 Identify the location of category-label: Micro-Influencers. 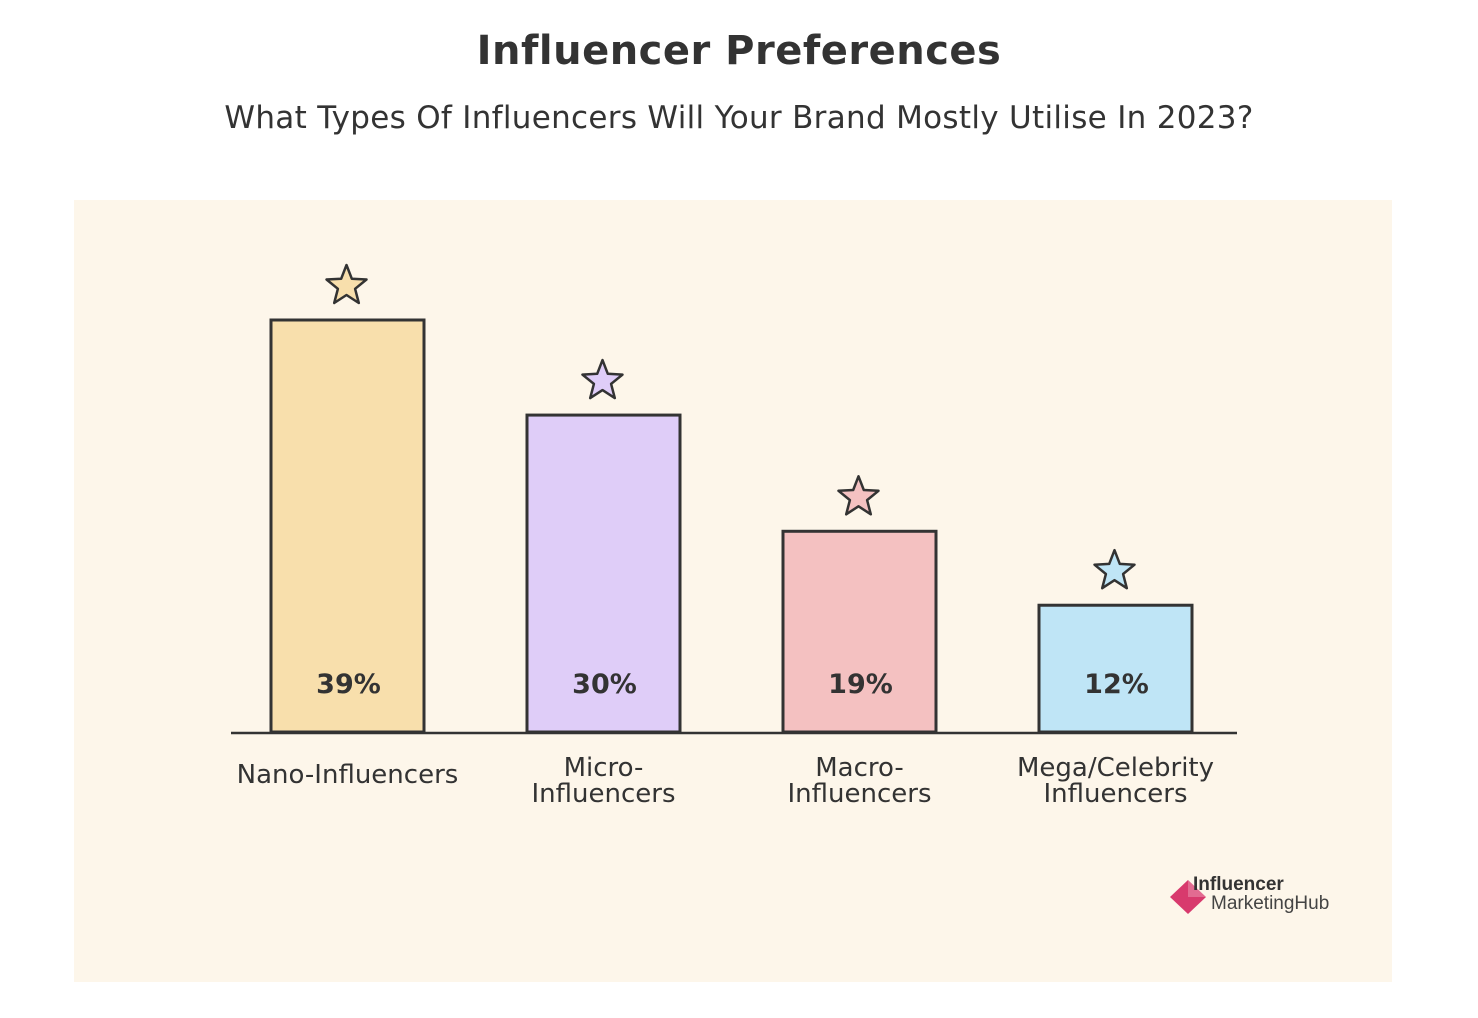
(603, 781).